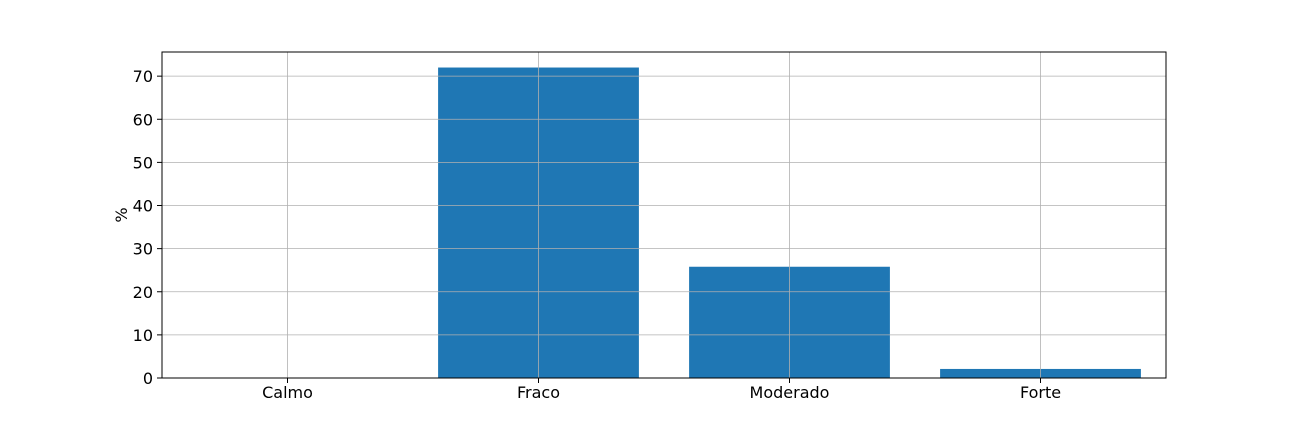 The width and height of the screenshot is (1296, 432). Describe the element at coordinates (143, 119) in the screenshot. I see `y-tick-label: 60` at that location.